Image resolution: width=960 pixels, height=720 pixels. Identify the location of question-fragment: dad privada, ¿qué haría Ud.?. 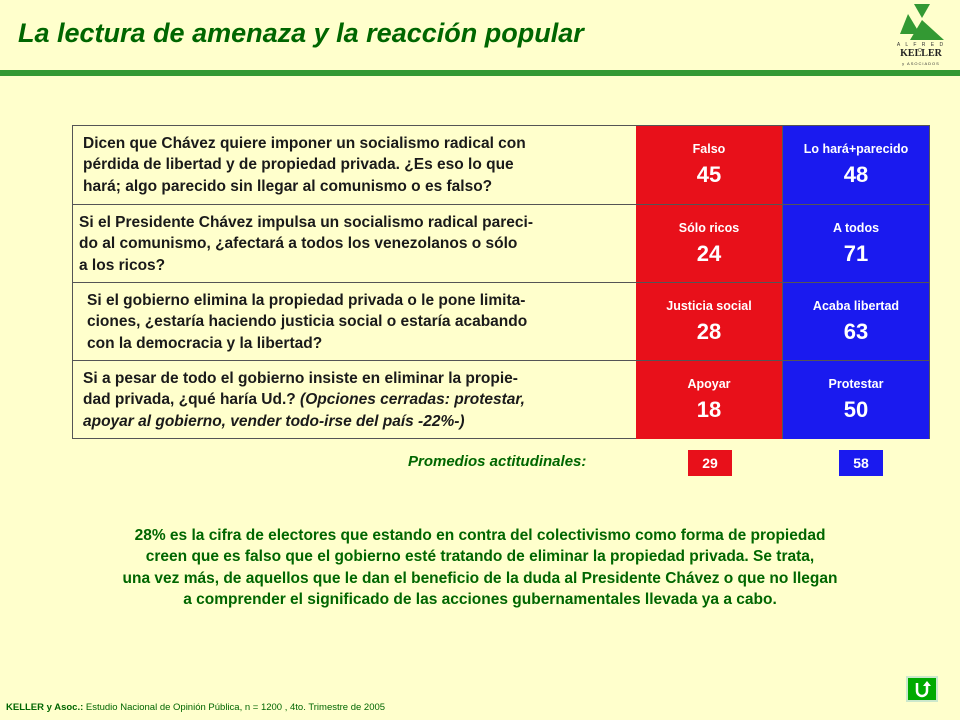
(192, 400).